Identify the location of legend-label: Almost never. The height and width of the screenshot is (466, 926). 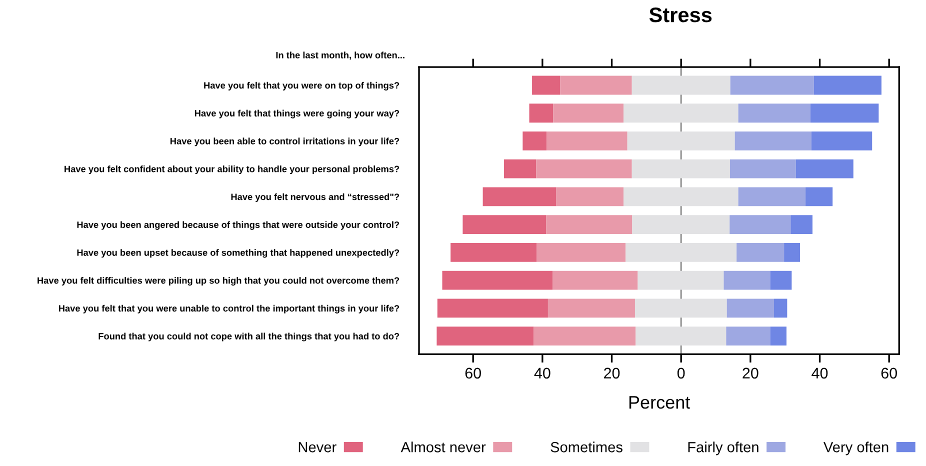
(443, 447).